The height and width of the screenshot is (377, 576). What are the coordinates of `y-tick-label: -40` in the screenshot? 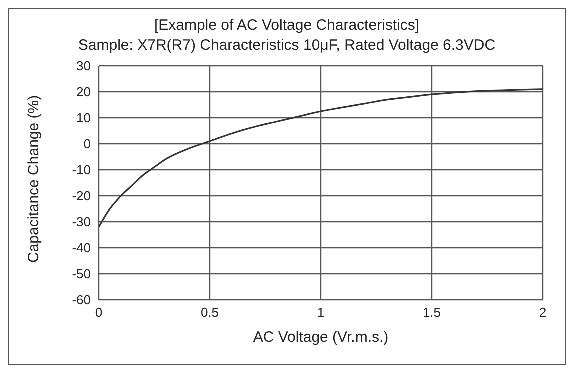 It's located at (81, 248).